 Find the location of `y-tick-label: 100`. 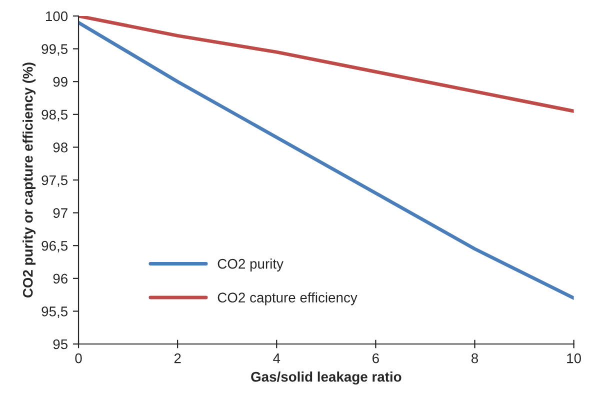

y-tick-label: 100 is located at coordinates (57, 16).